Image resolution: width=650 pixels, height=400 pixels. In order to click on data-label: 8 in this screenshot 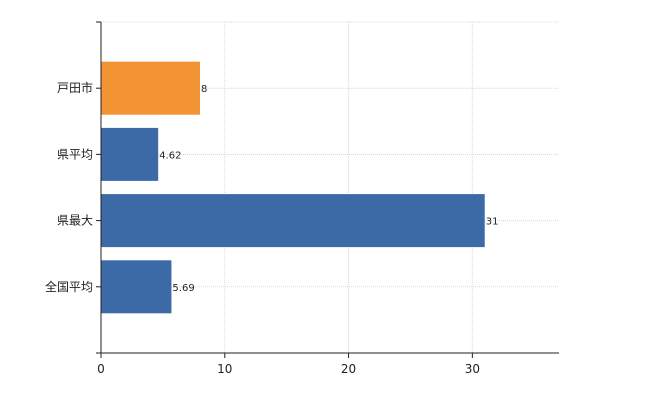, I will do `click(204, 89)`.